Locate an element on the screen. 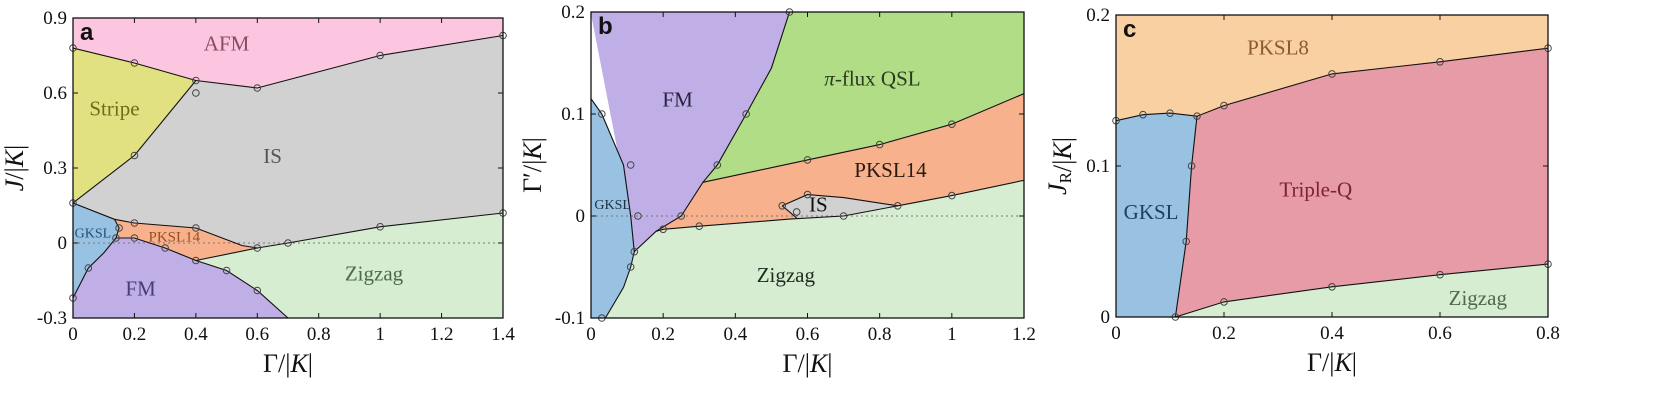  panel-letter: b is located at coordinates (605, 26).